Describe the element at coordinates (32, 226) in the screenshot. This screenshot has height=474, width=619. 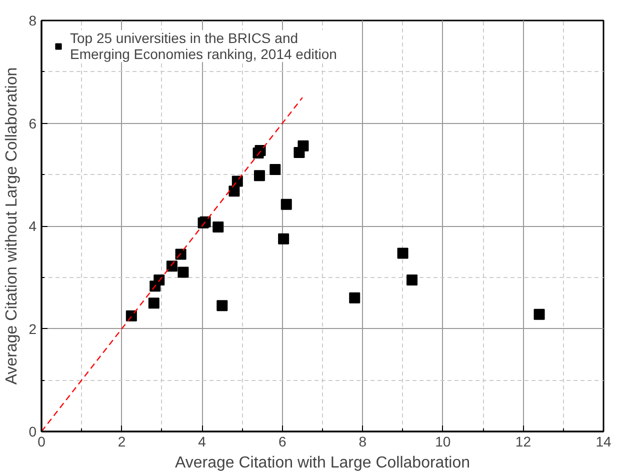
I see `y-tick-label: 4` at that location.